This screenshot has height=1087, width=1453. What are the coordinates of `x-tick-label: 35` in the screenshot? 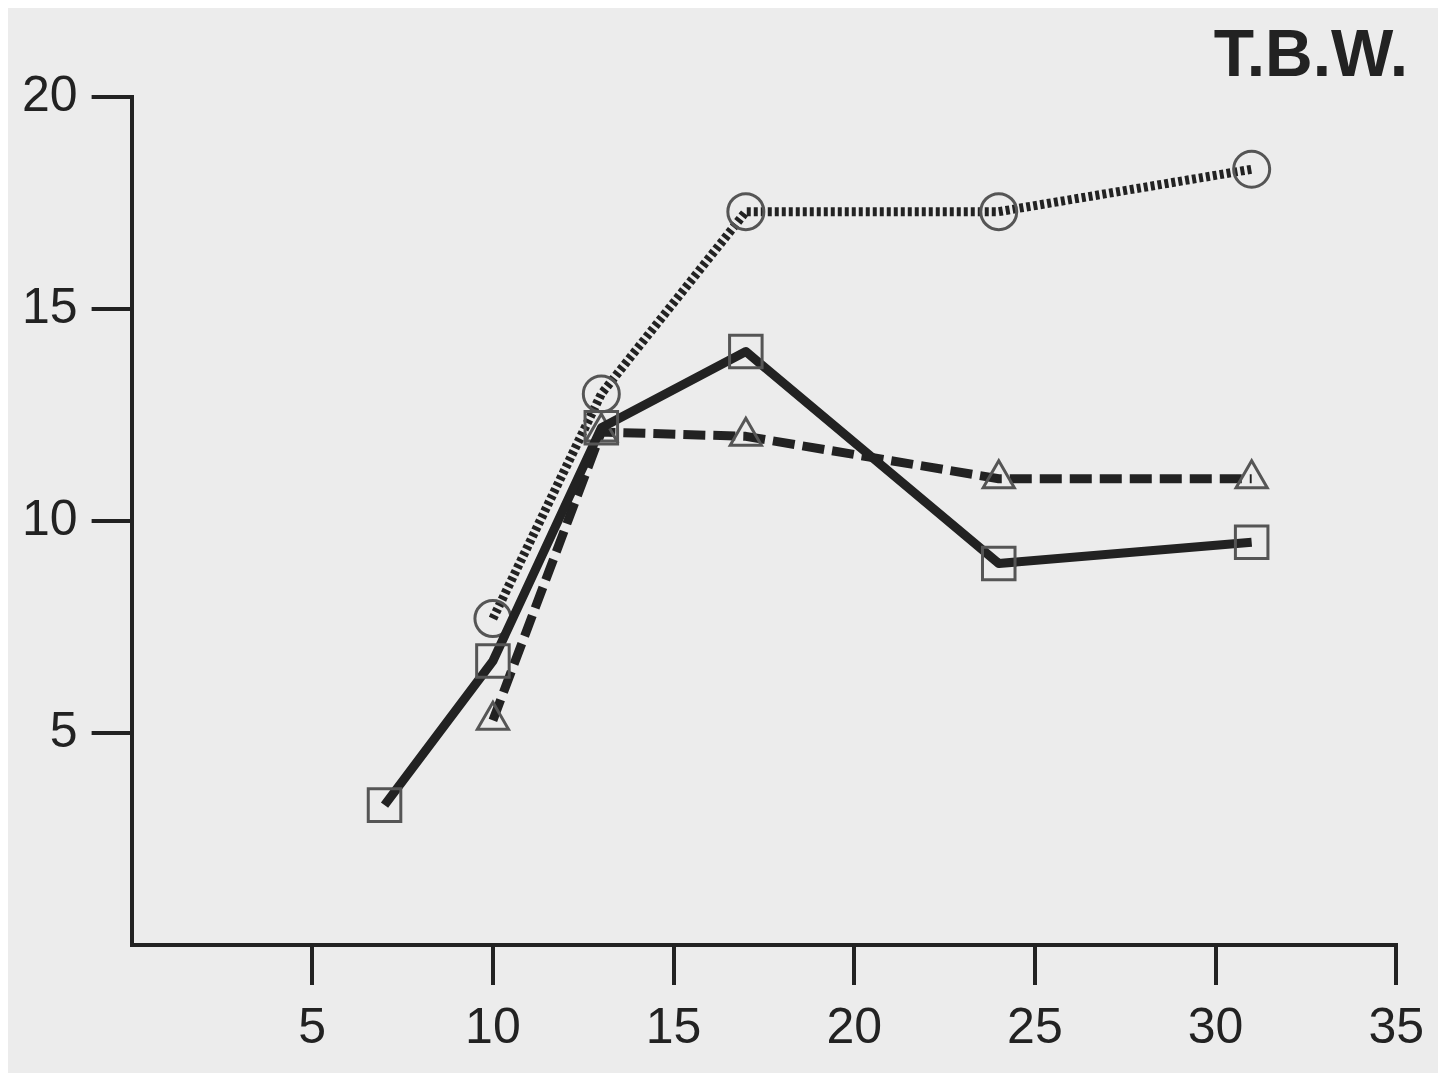 It's located at (1396, 1025).